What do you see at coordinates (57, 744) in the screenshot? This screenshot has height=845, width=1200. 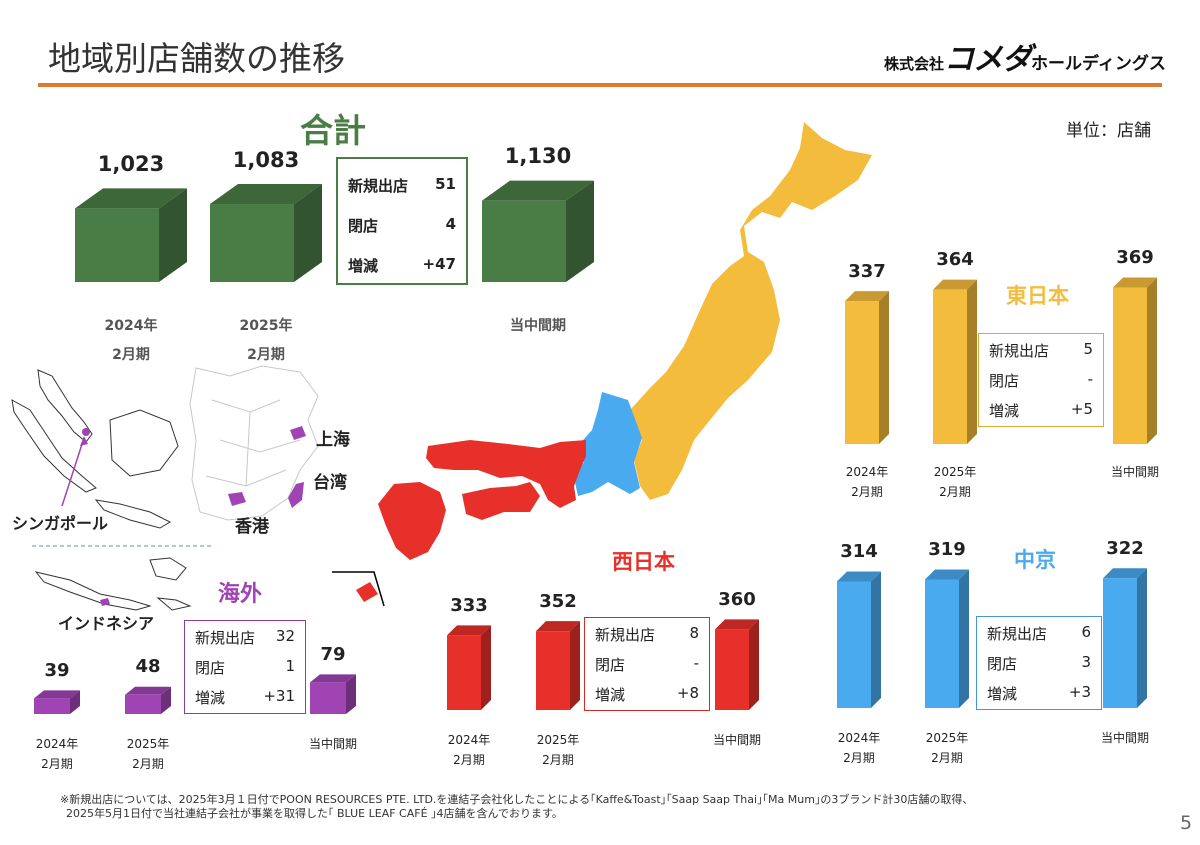 I see `overseas-category-line: 2024年` at bounding box center [57, 744].